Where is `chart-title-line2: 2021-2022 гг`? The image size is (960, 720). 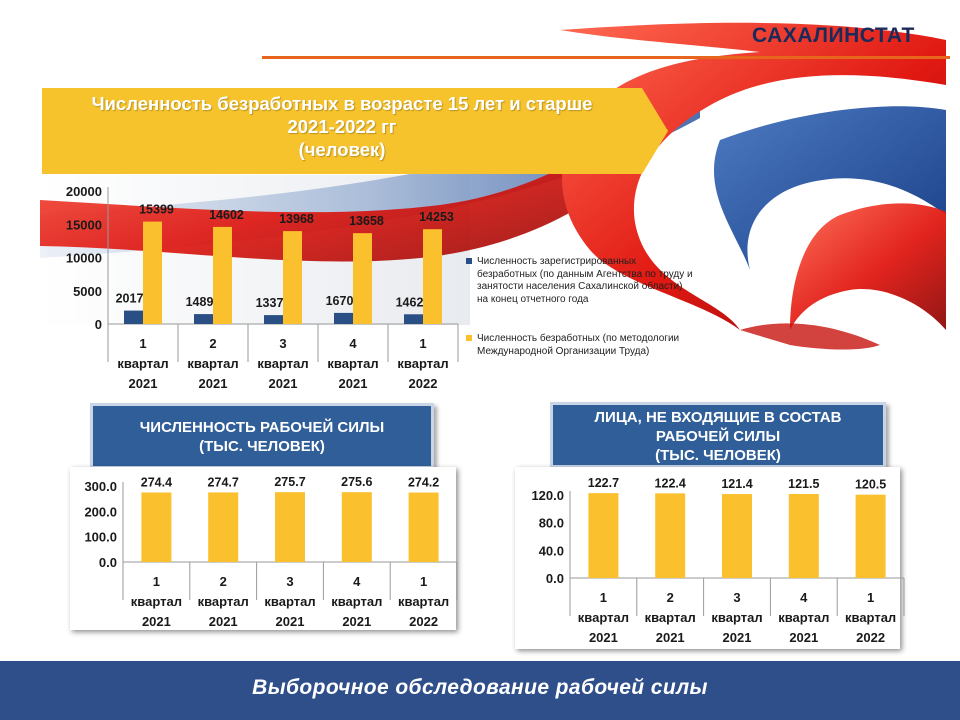 chart-title-line2: 2021-2022 гг is located at coordinates (342, 126).